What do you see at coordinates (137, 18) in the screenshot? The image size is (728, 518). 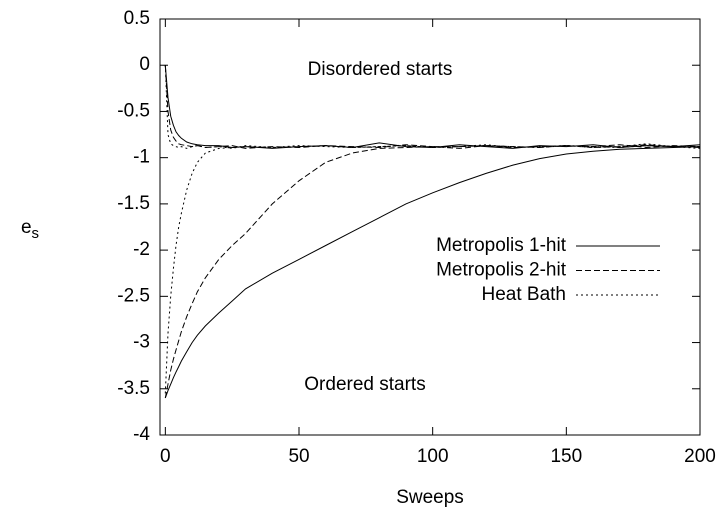 I see `y-tick-label: 0.5` at bounding box center [137, 18].